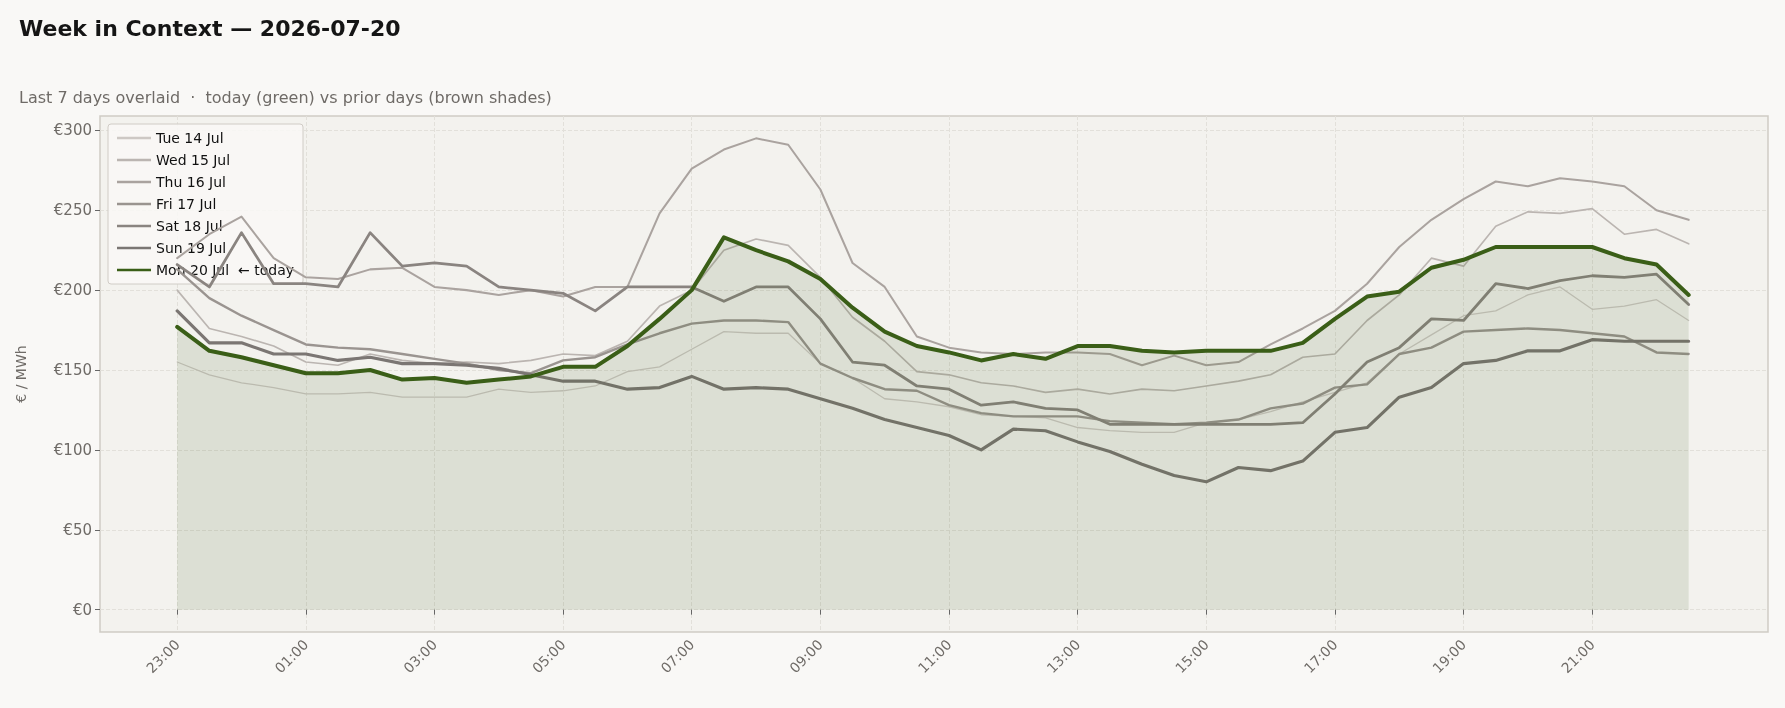 Image resolution: width=1785 pixels, height=708 pixels. I want to click on y-tick-label: €100, so click(72, 449).